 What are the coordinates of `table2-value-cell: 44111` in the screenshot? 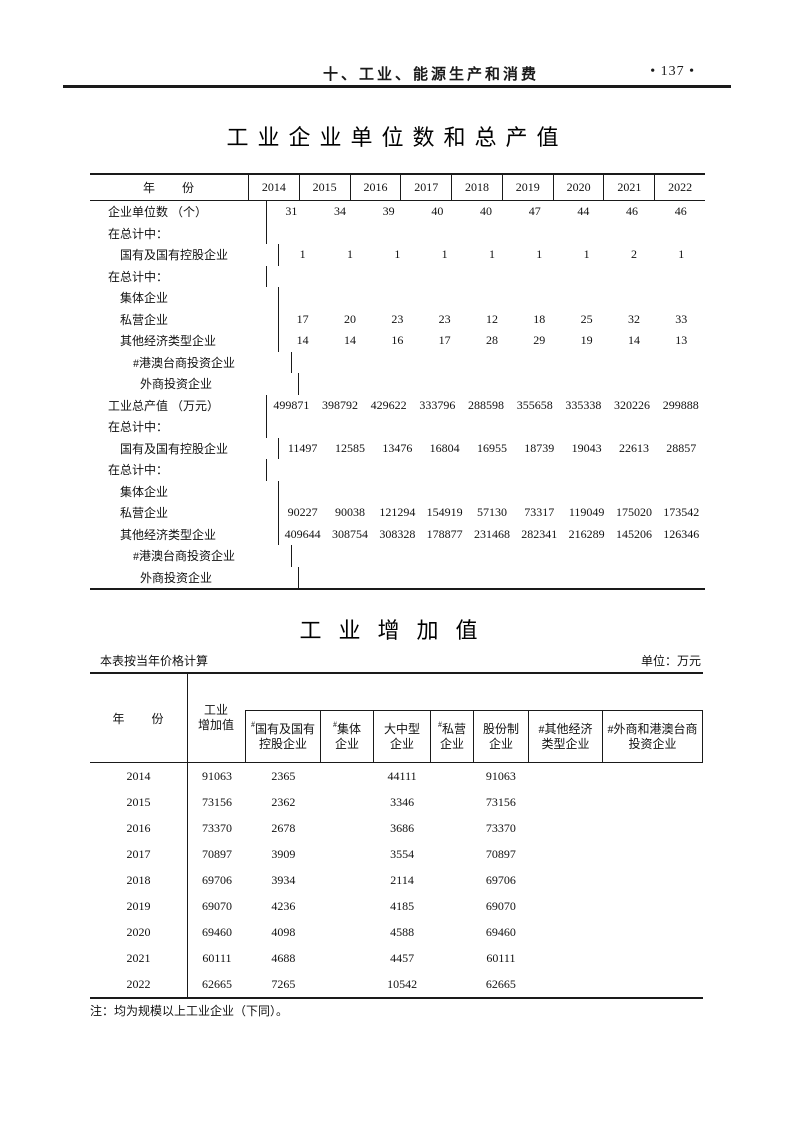 It's located at (402, 775).